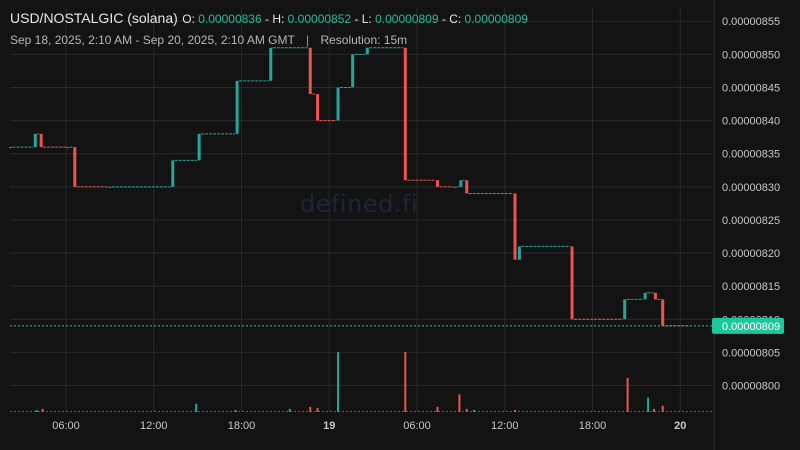  What do you see at coordinates (278, 19) in the screenshot?
I see `high-label: H:` at bounding box center [278, 19].